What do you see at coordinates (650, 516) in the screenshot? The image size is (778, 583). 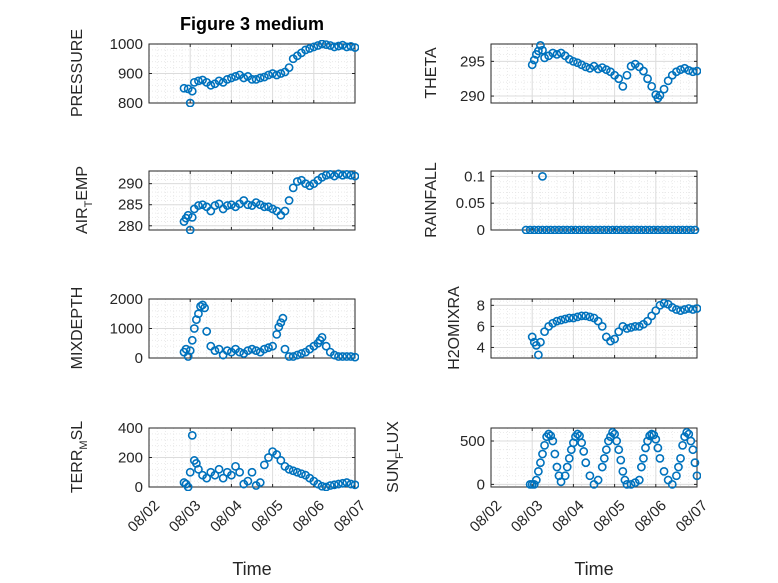 I see `x-tick-label: 08/06` at bounding box center [650, 516].